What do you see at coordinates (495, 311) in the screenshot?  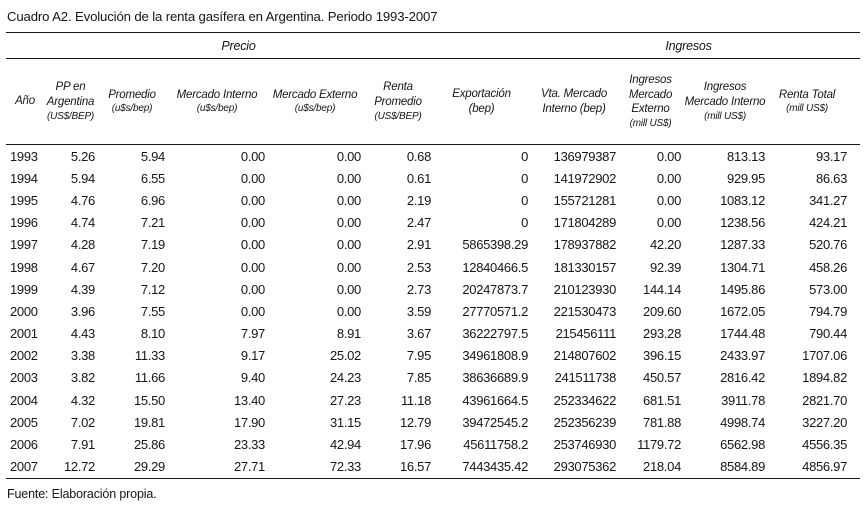 I see `value-cell: 27770571.2` at bounding box center [495, 311].